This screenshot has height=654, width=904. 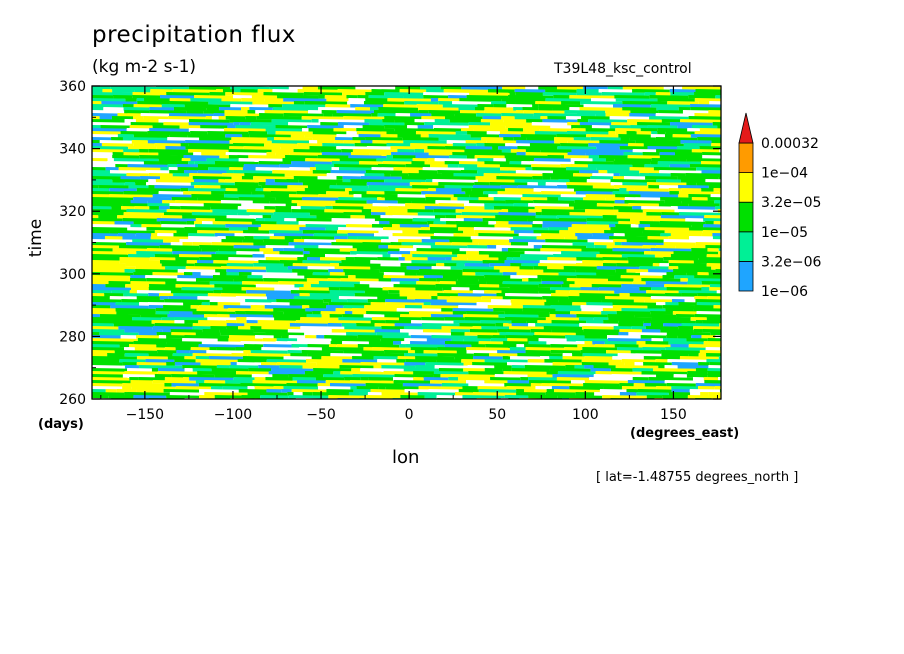 I want to click on run-label: T39L48_ksc_control, so click(x=623, y=69).